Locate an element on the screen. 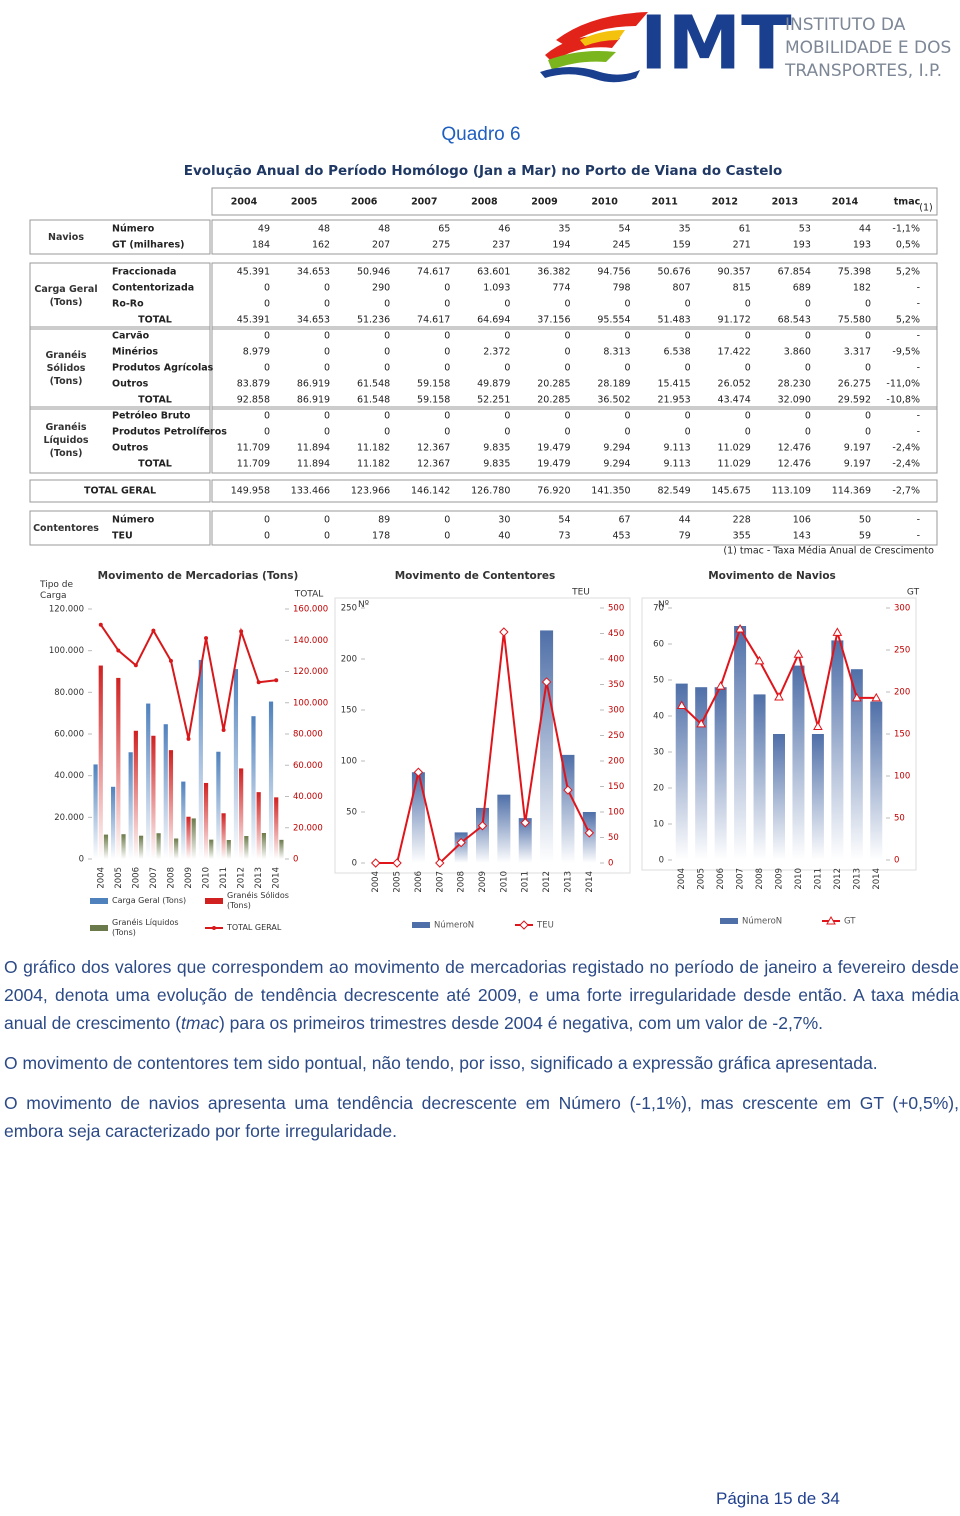  cell: 89 is located at coordinates (384, 520).